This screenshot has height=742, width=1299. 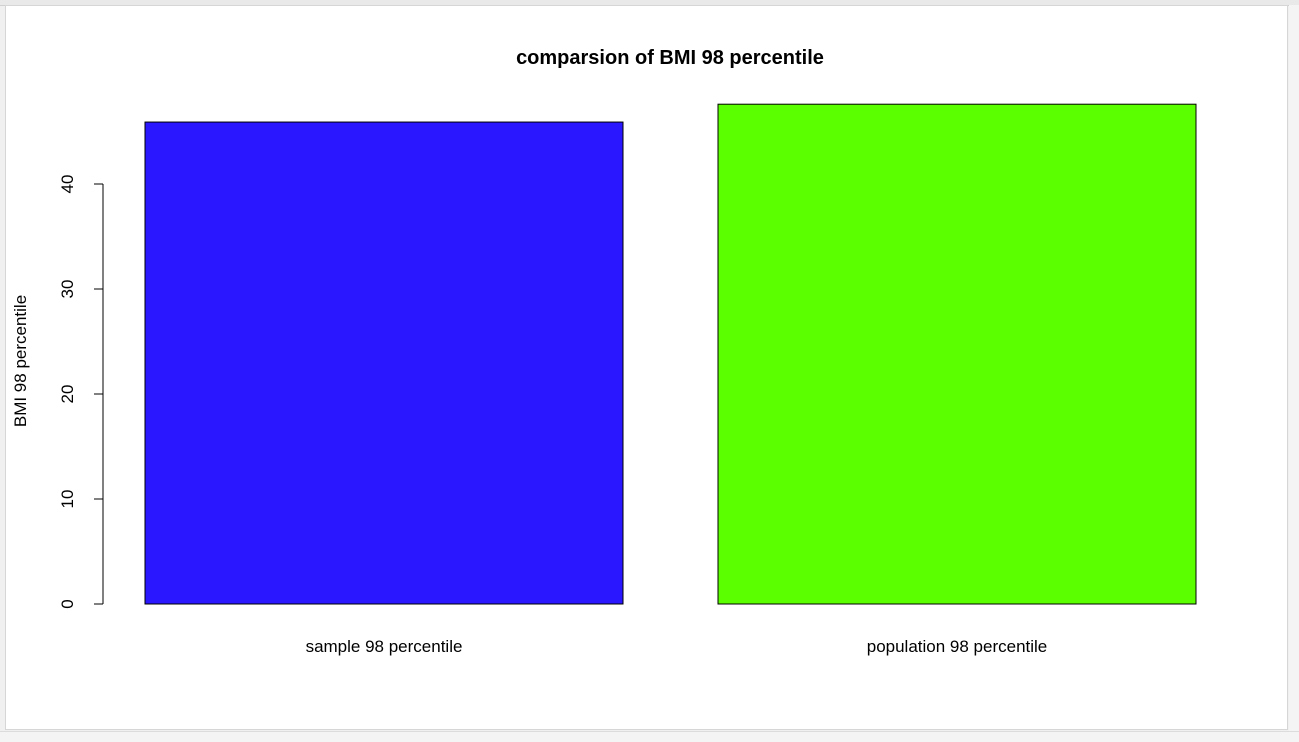 What do you see at coordinates (81, 392) in the screenshot?
I see `y-axis: 0 10 20 30 40` at bounding box center [81, 392].